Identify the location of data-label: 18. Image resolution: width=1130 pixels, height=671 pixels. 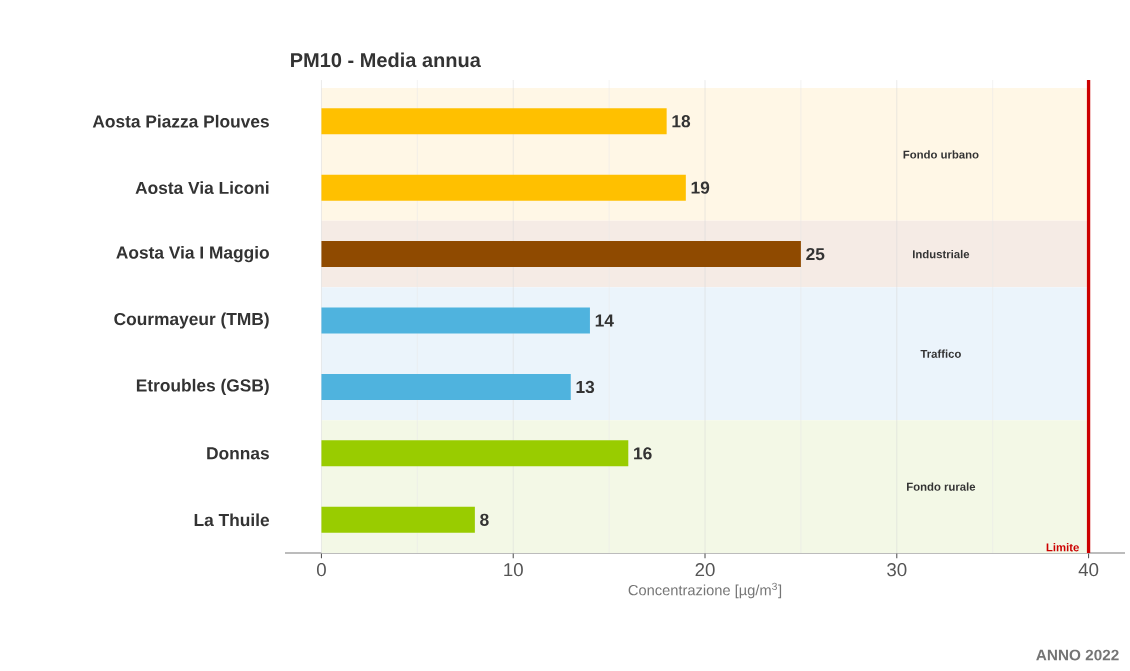
(681, 121).